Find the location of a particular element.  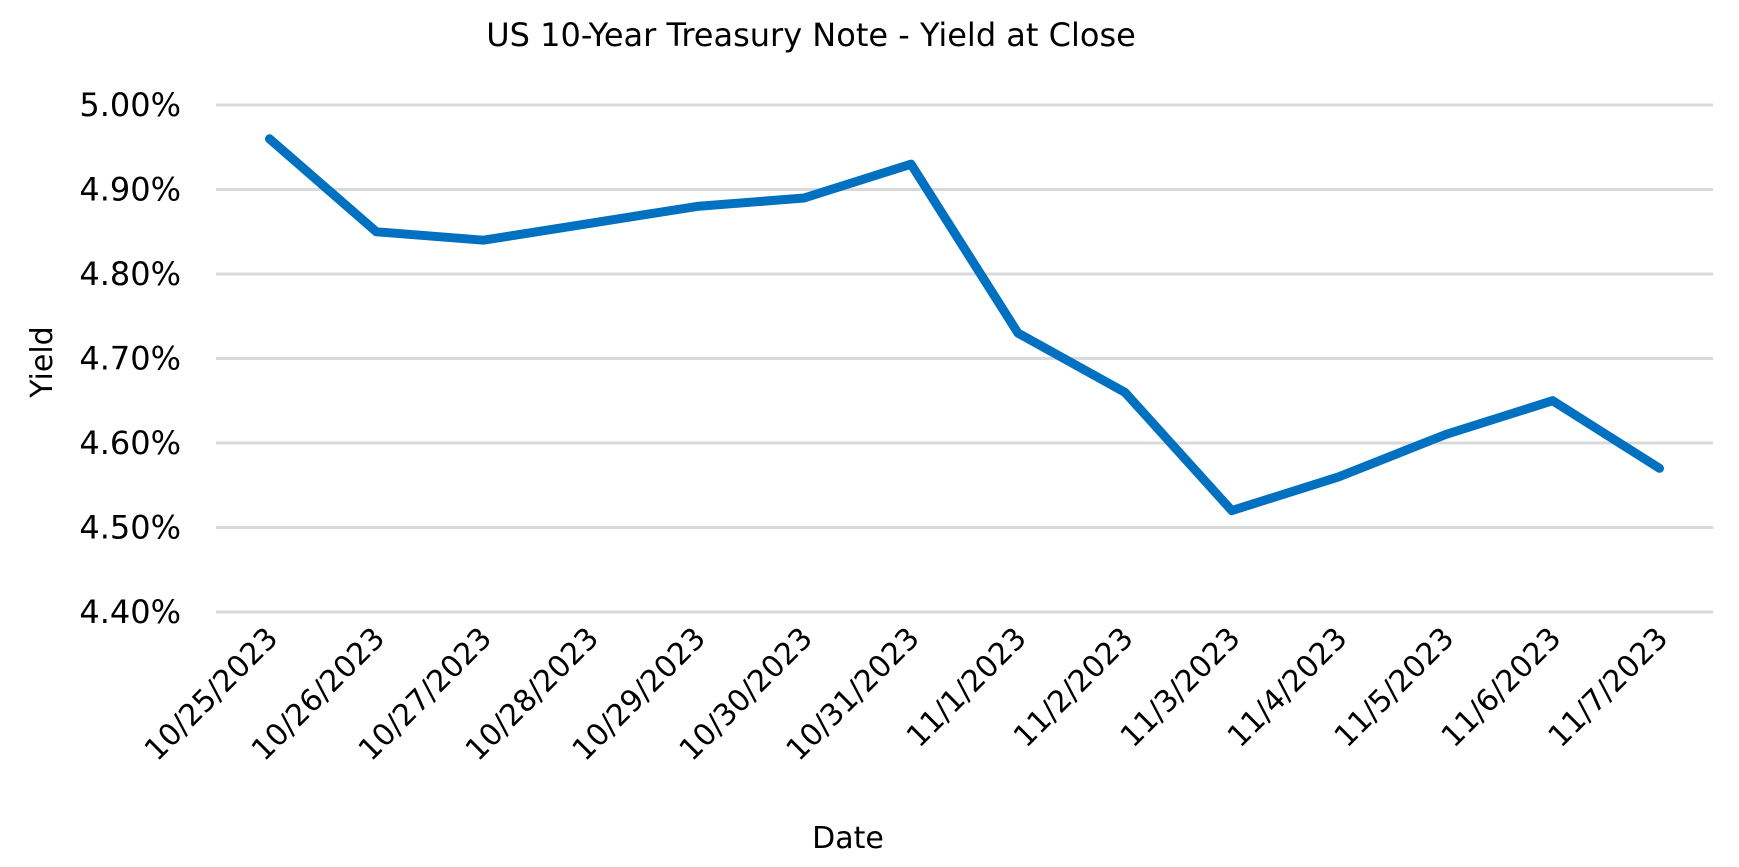

y-tick-label: 5.00% is located at coordinates (130, 105).